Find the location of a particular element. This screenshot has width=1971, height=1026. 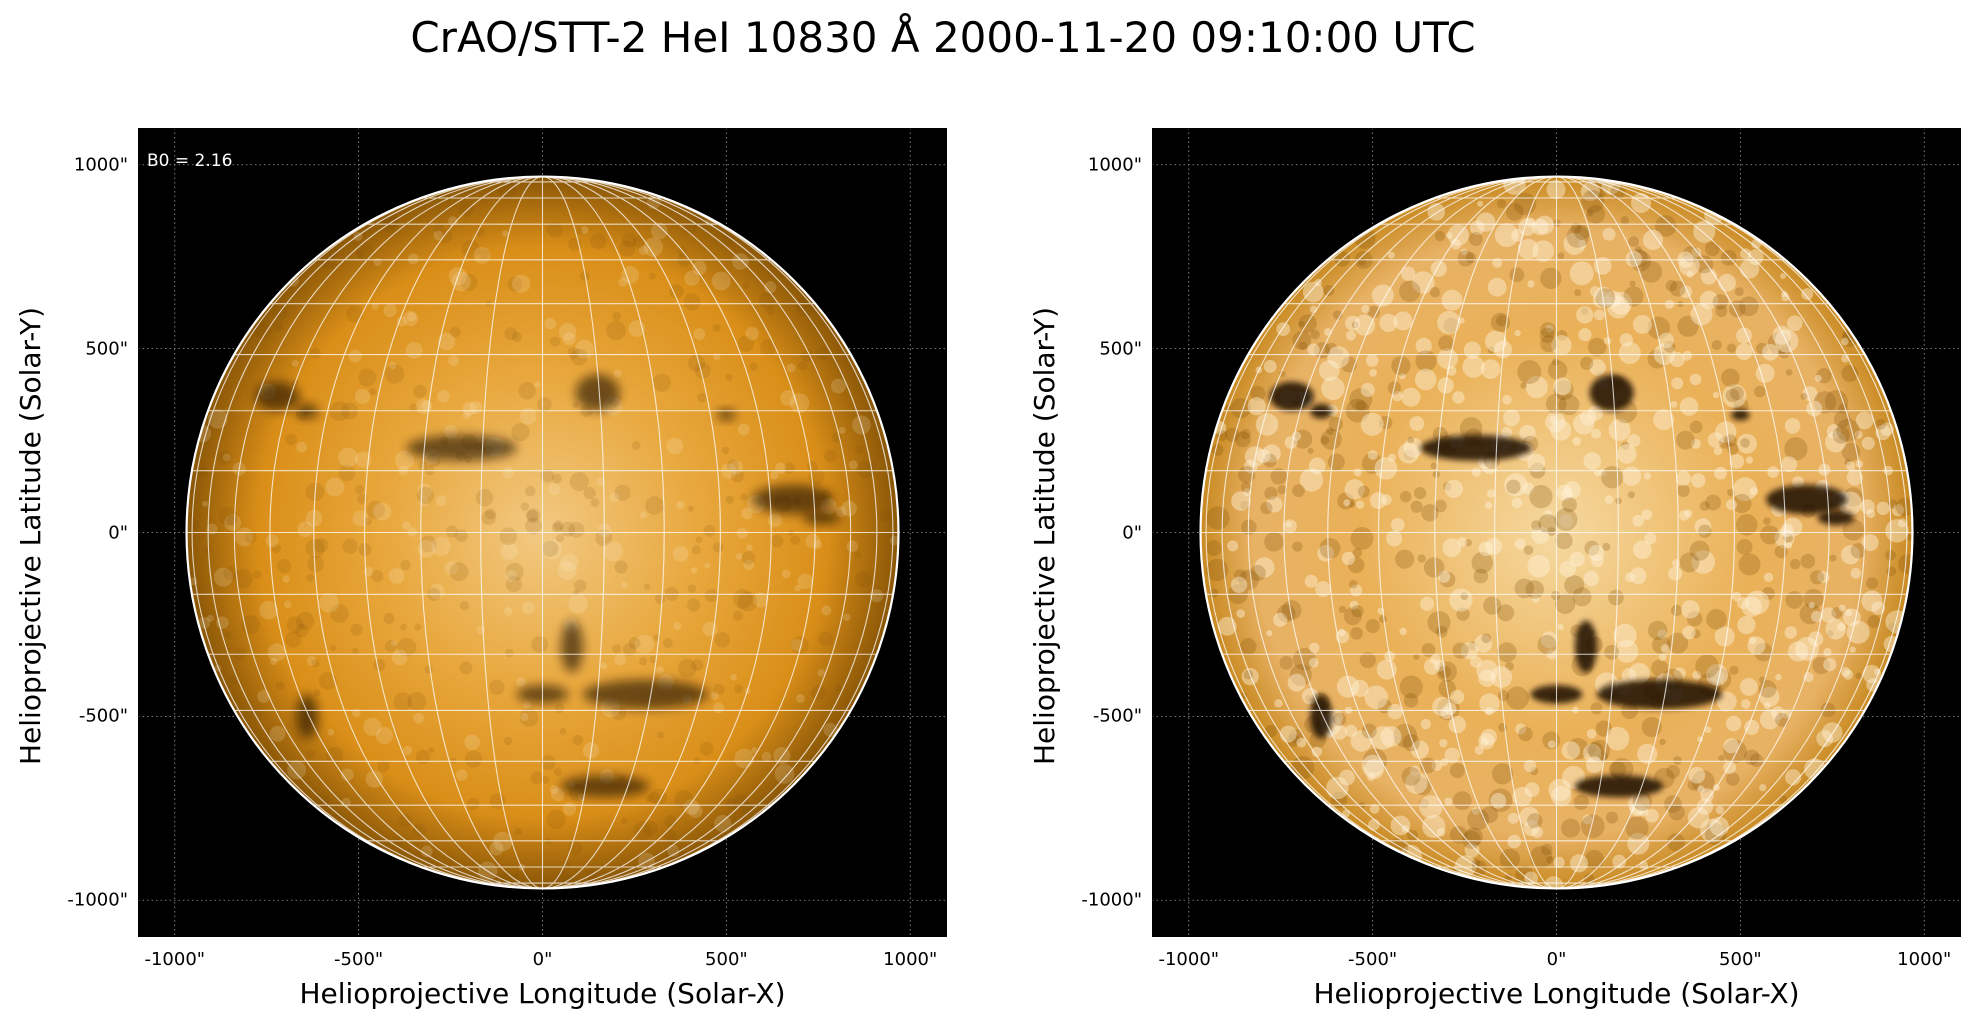

b0-annotation: B0 = 2.16 is located at coordinates (189, 161).